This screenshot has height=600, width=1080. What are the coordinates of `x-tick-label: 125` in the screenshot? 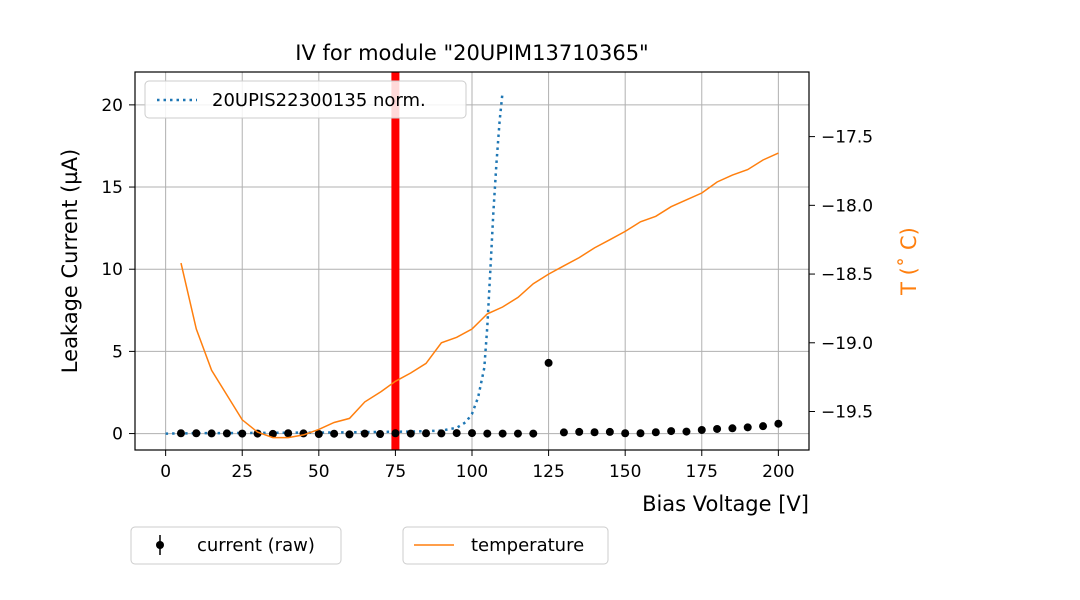 It's located at (548, 472).